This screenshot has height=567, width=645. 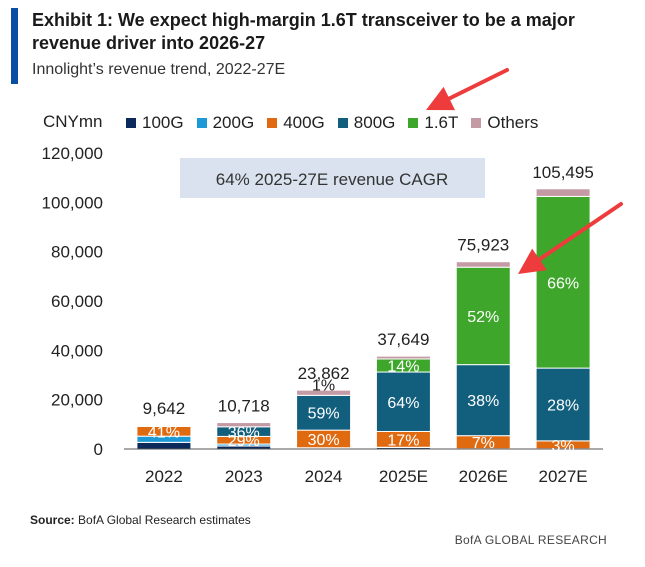 I want to click on cagr-callout-box, so click(x=332, y=178).